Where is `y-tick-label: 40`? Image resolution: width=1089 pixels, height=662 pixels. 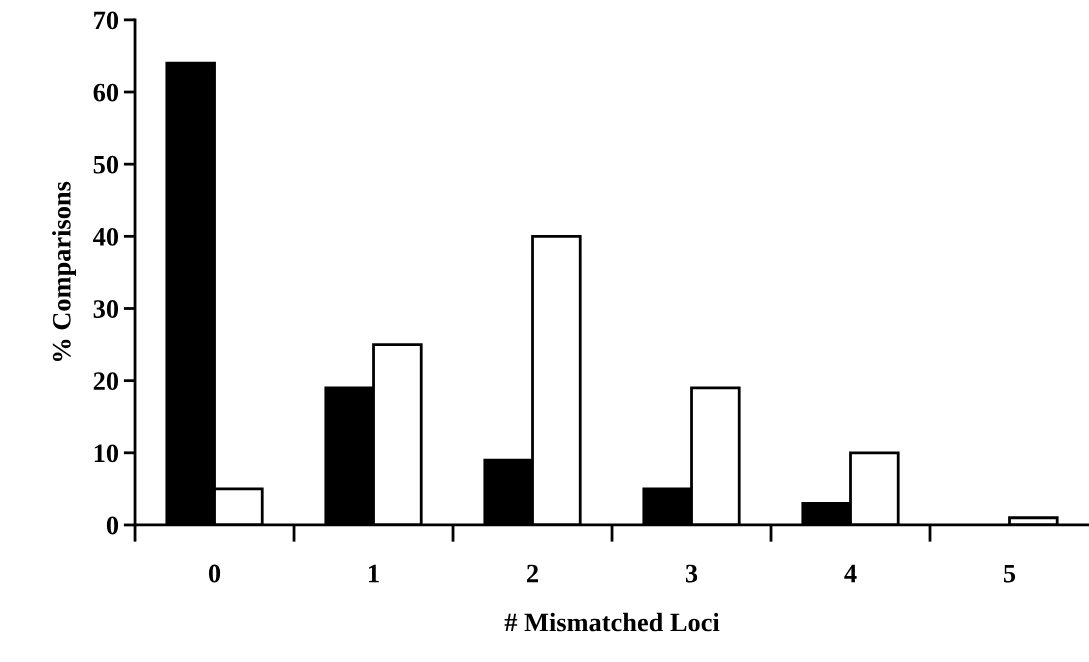 y-tick-label: 40 is located at coordinates (106, 236).